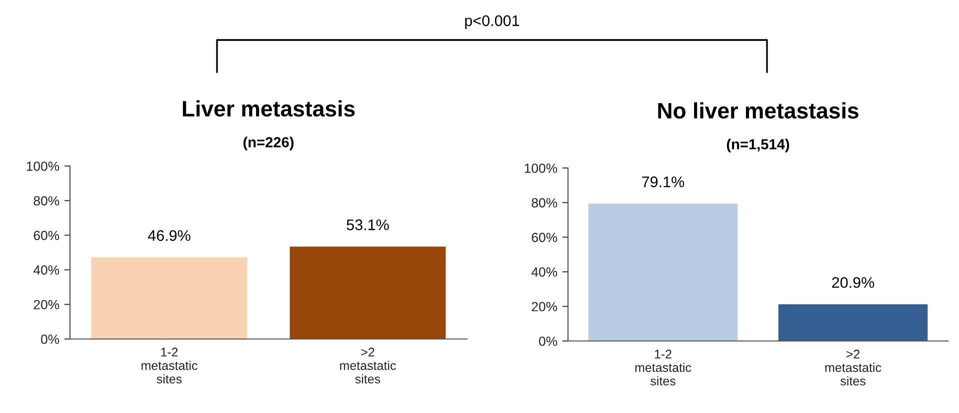  I want to click on data-label: 20.9%, so click(853, 282).